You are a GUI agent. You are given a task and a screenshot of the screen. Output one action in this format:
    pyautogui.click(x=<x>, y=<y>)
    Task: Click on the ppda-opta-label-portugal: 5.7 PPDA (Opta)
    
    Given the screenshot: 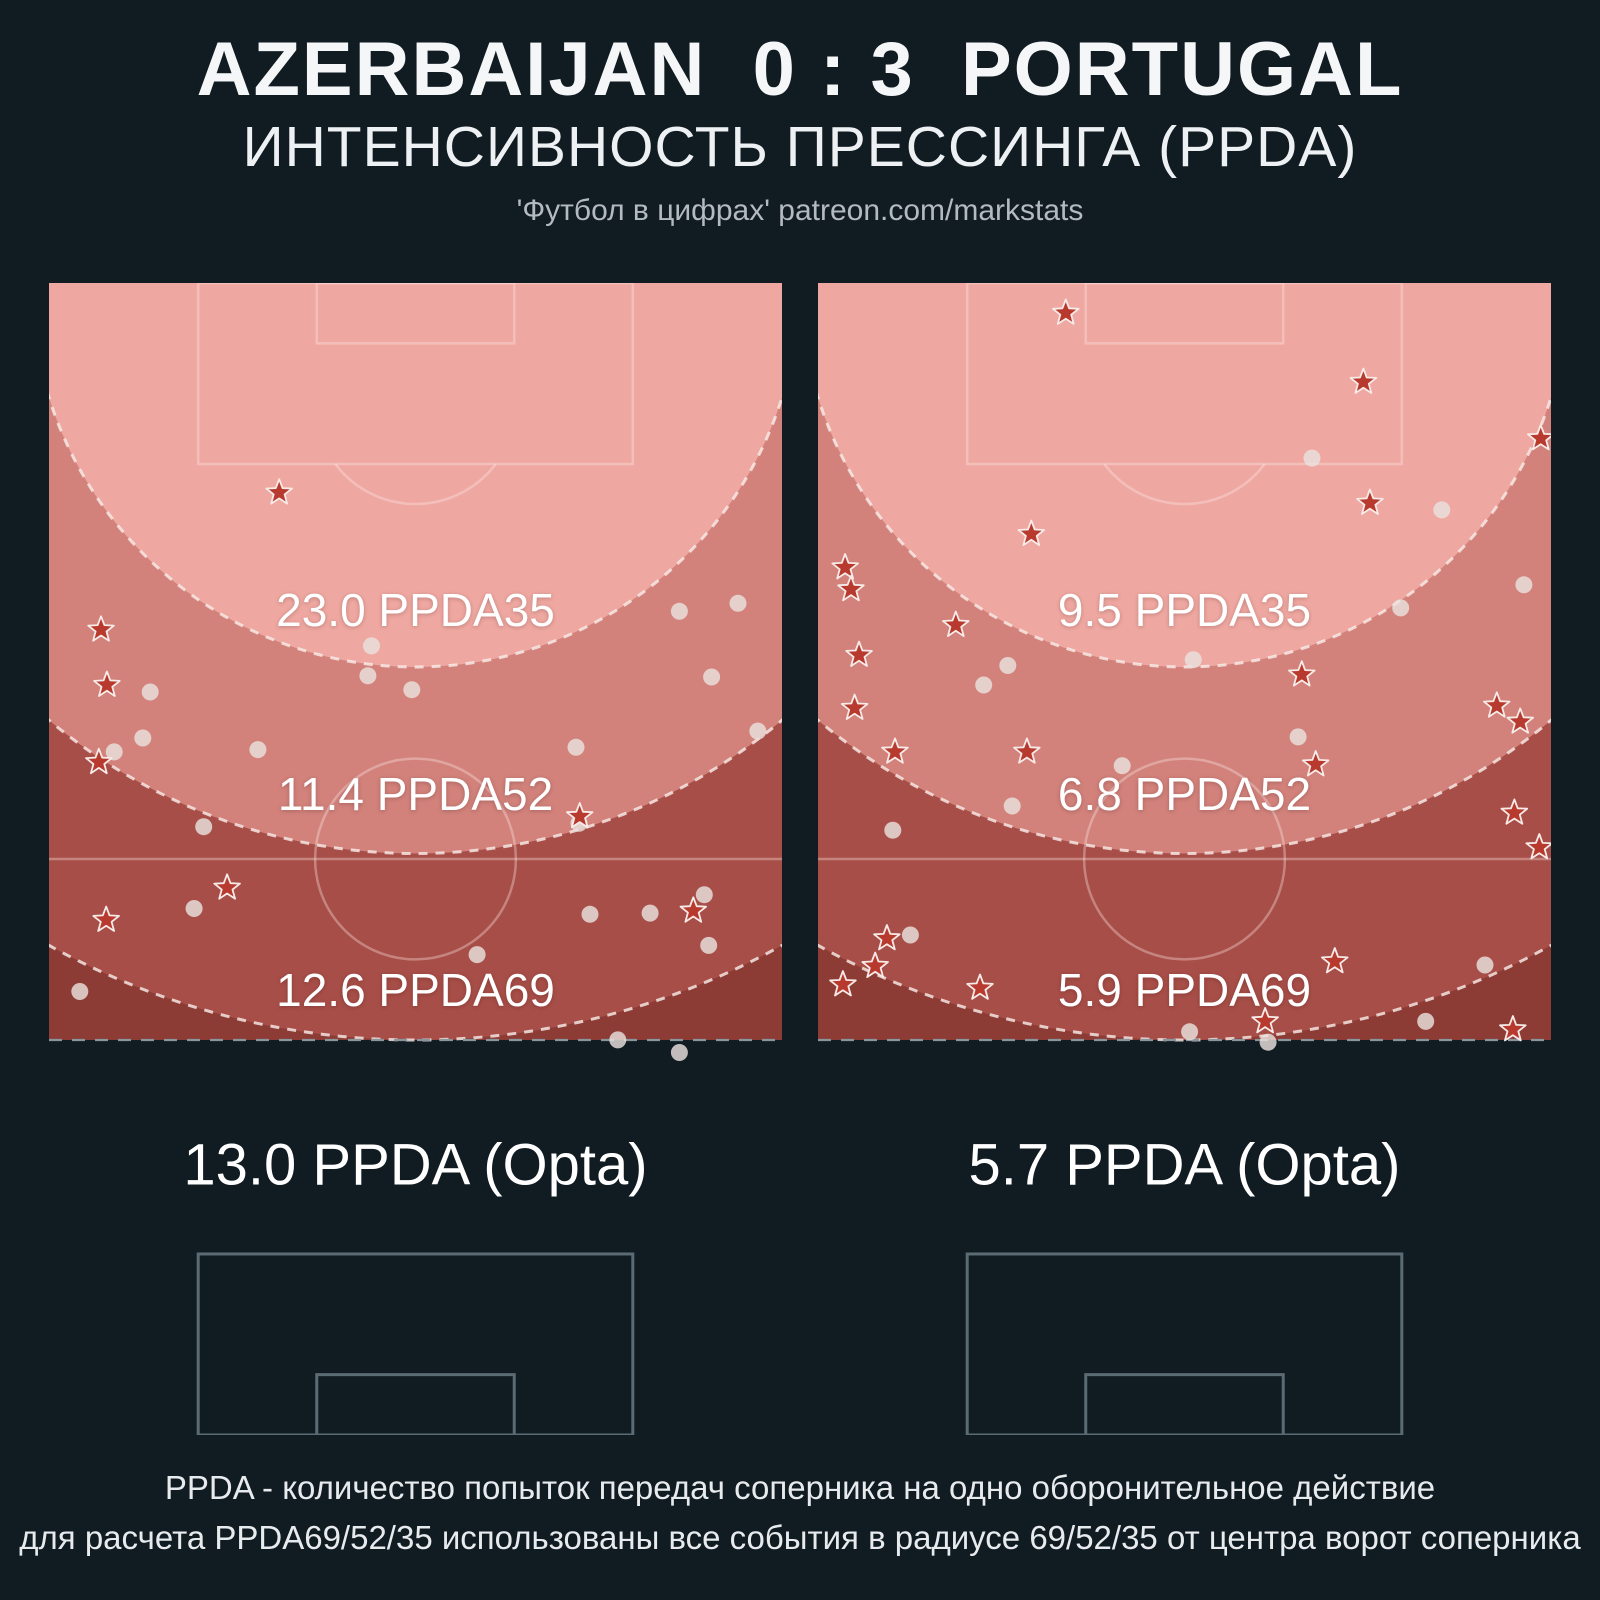 What is the action you would take?
    pyautogui.click(x=1184, y=1165)
    